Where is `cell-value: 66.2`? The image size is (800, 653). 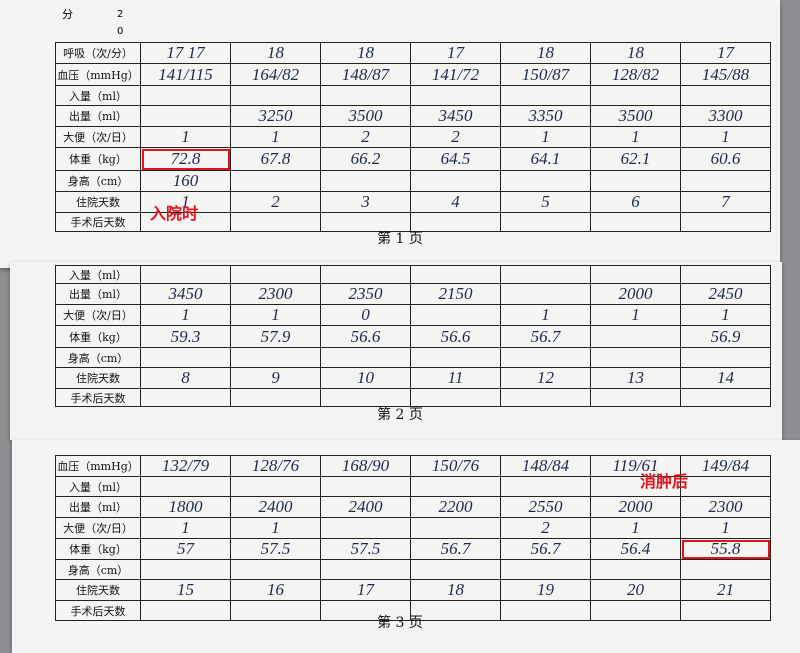
cell-value: 66.2 is located at coordinates (365, 159).